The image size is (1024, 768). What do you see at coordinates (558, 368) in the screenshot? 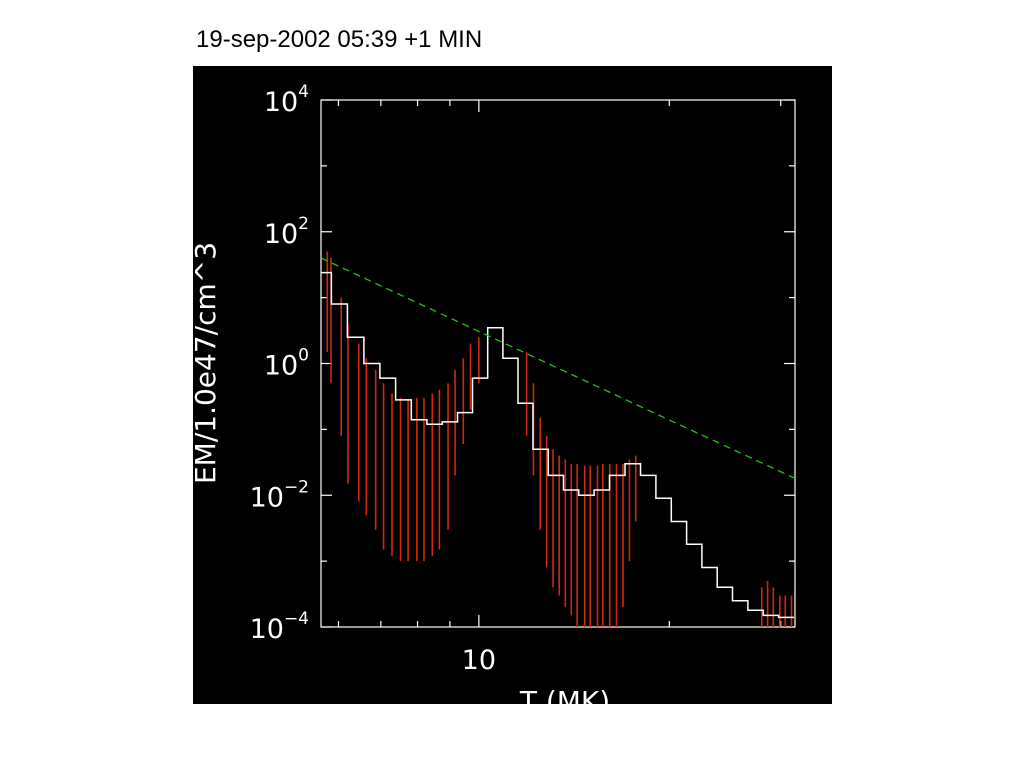
I see `fit-line` at bounding box center [558, 368].